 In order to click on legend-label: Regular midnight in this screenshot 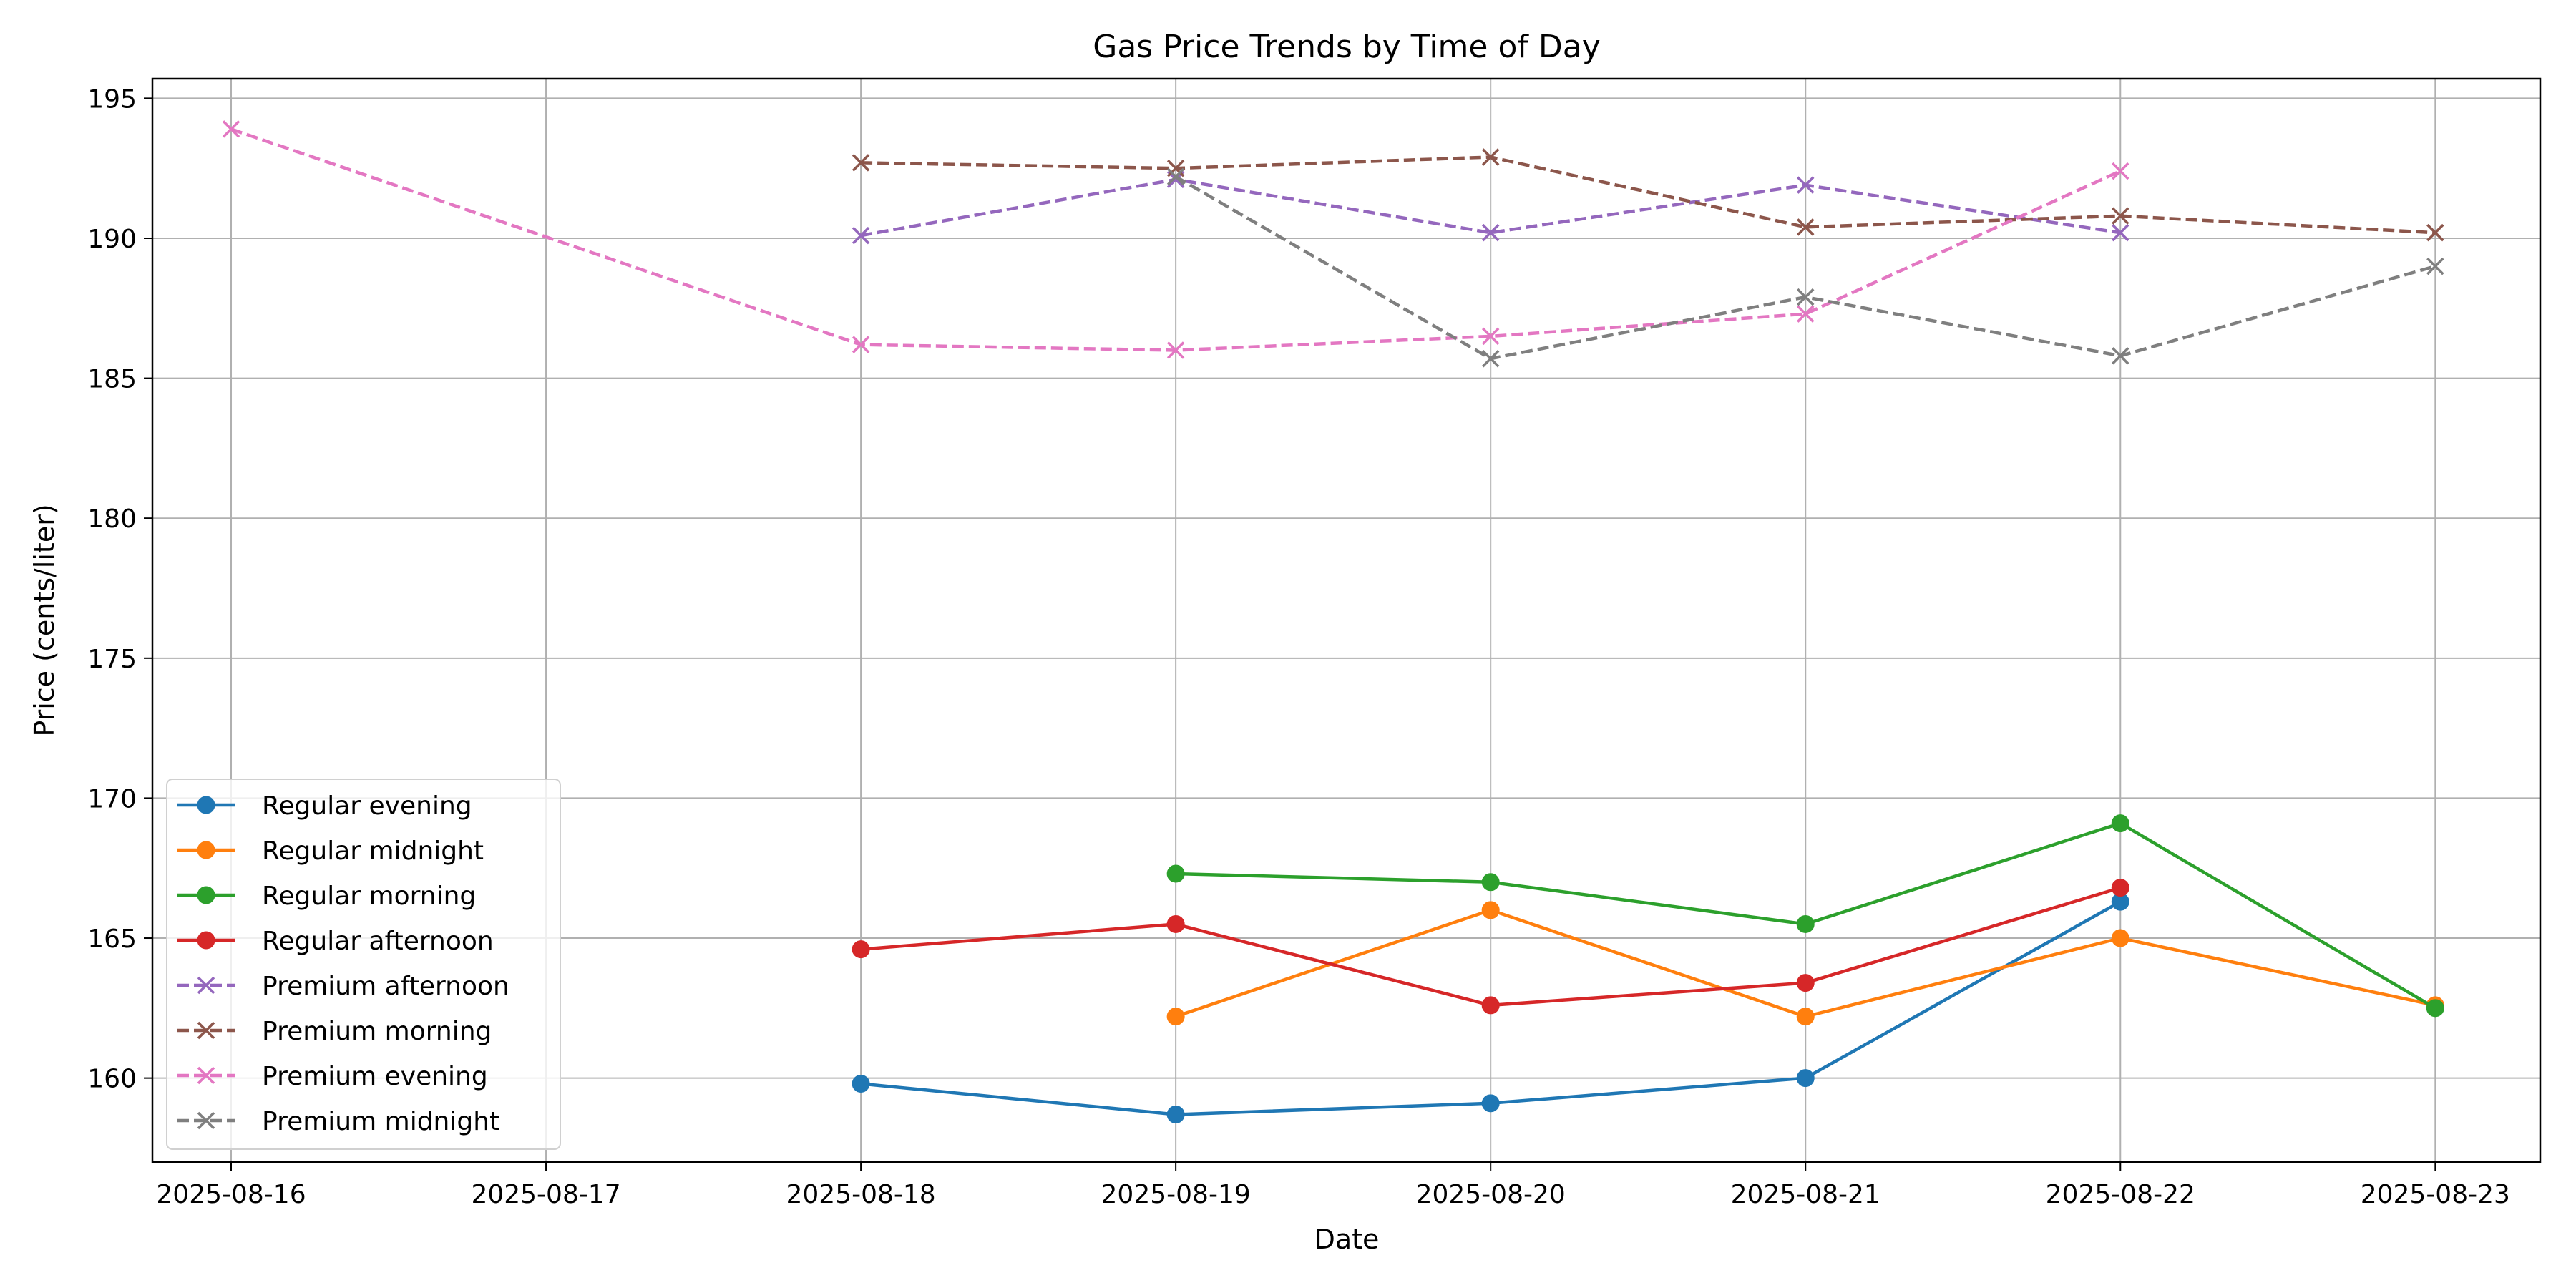, I will do `click(373, 851)`.